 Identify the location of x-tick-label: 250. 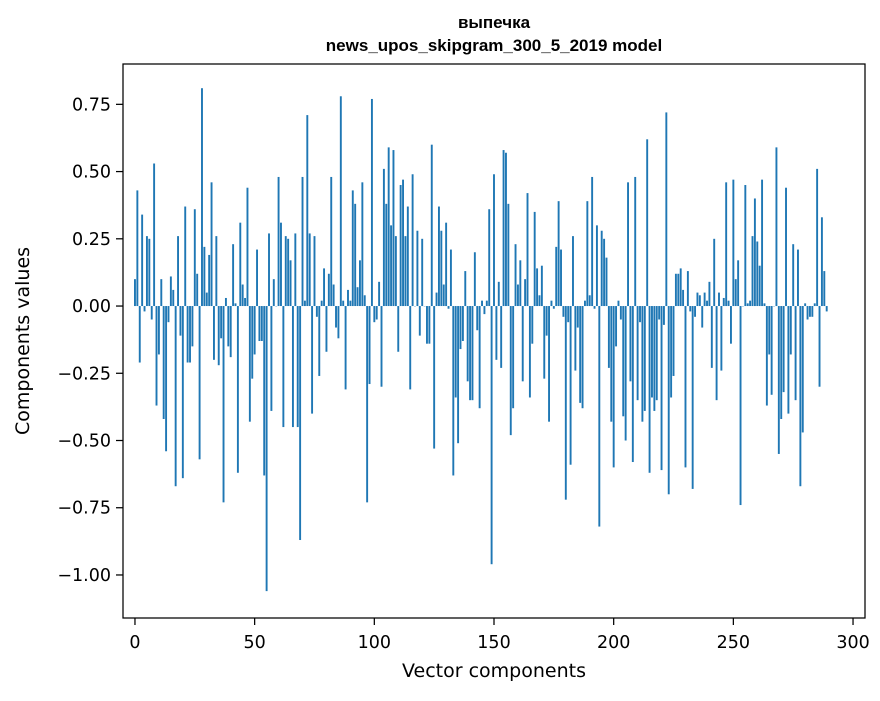
(733, 643).